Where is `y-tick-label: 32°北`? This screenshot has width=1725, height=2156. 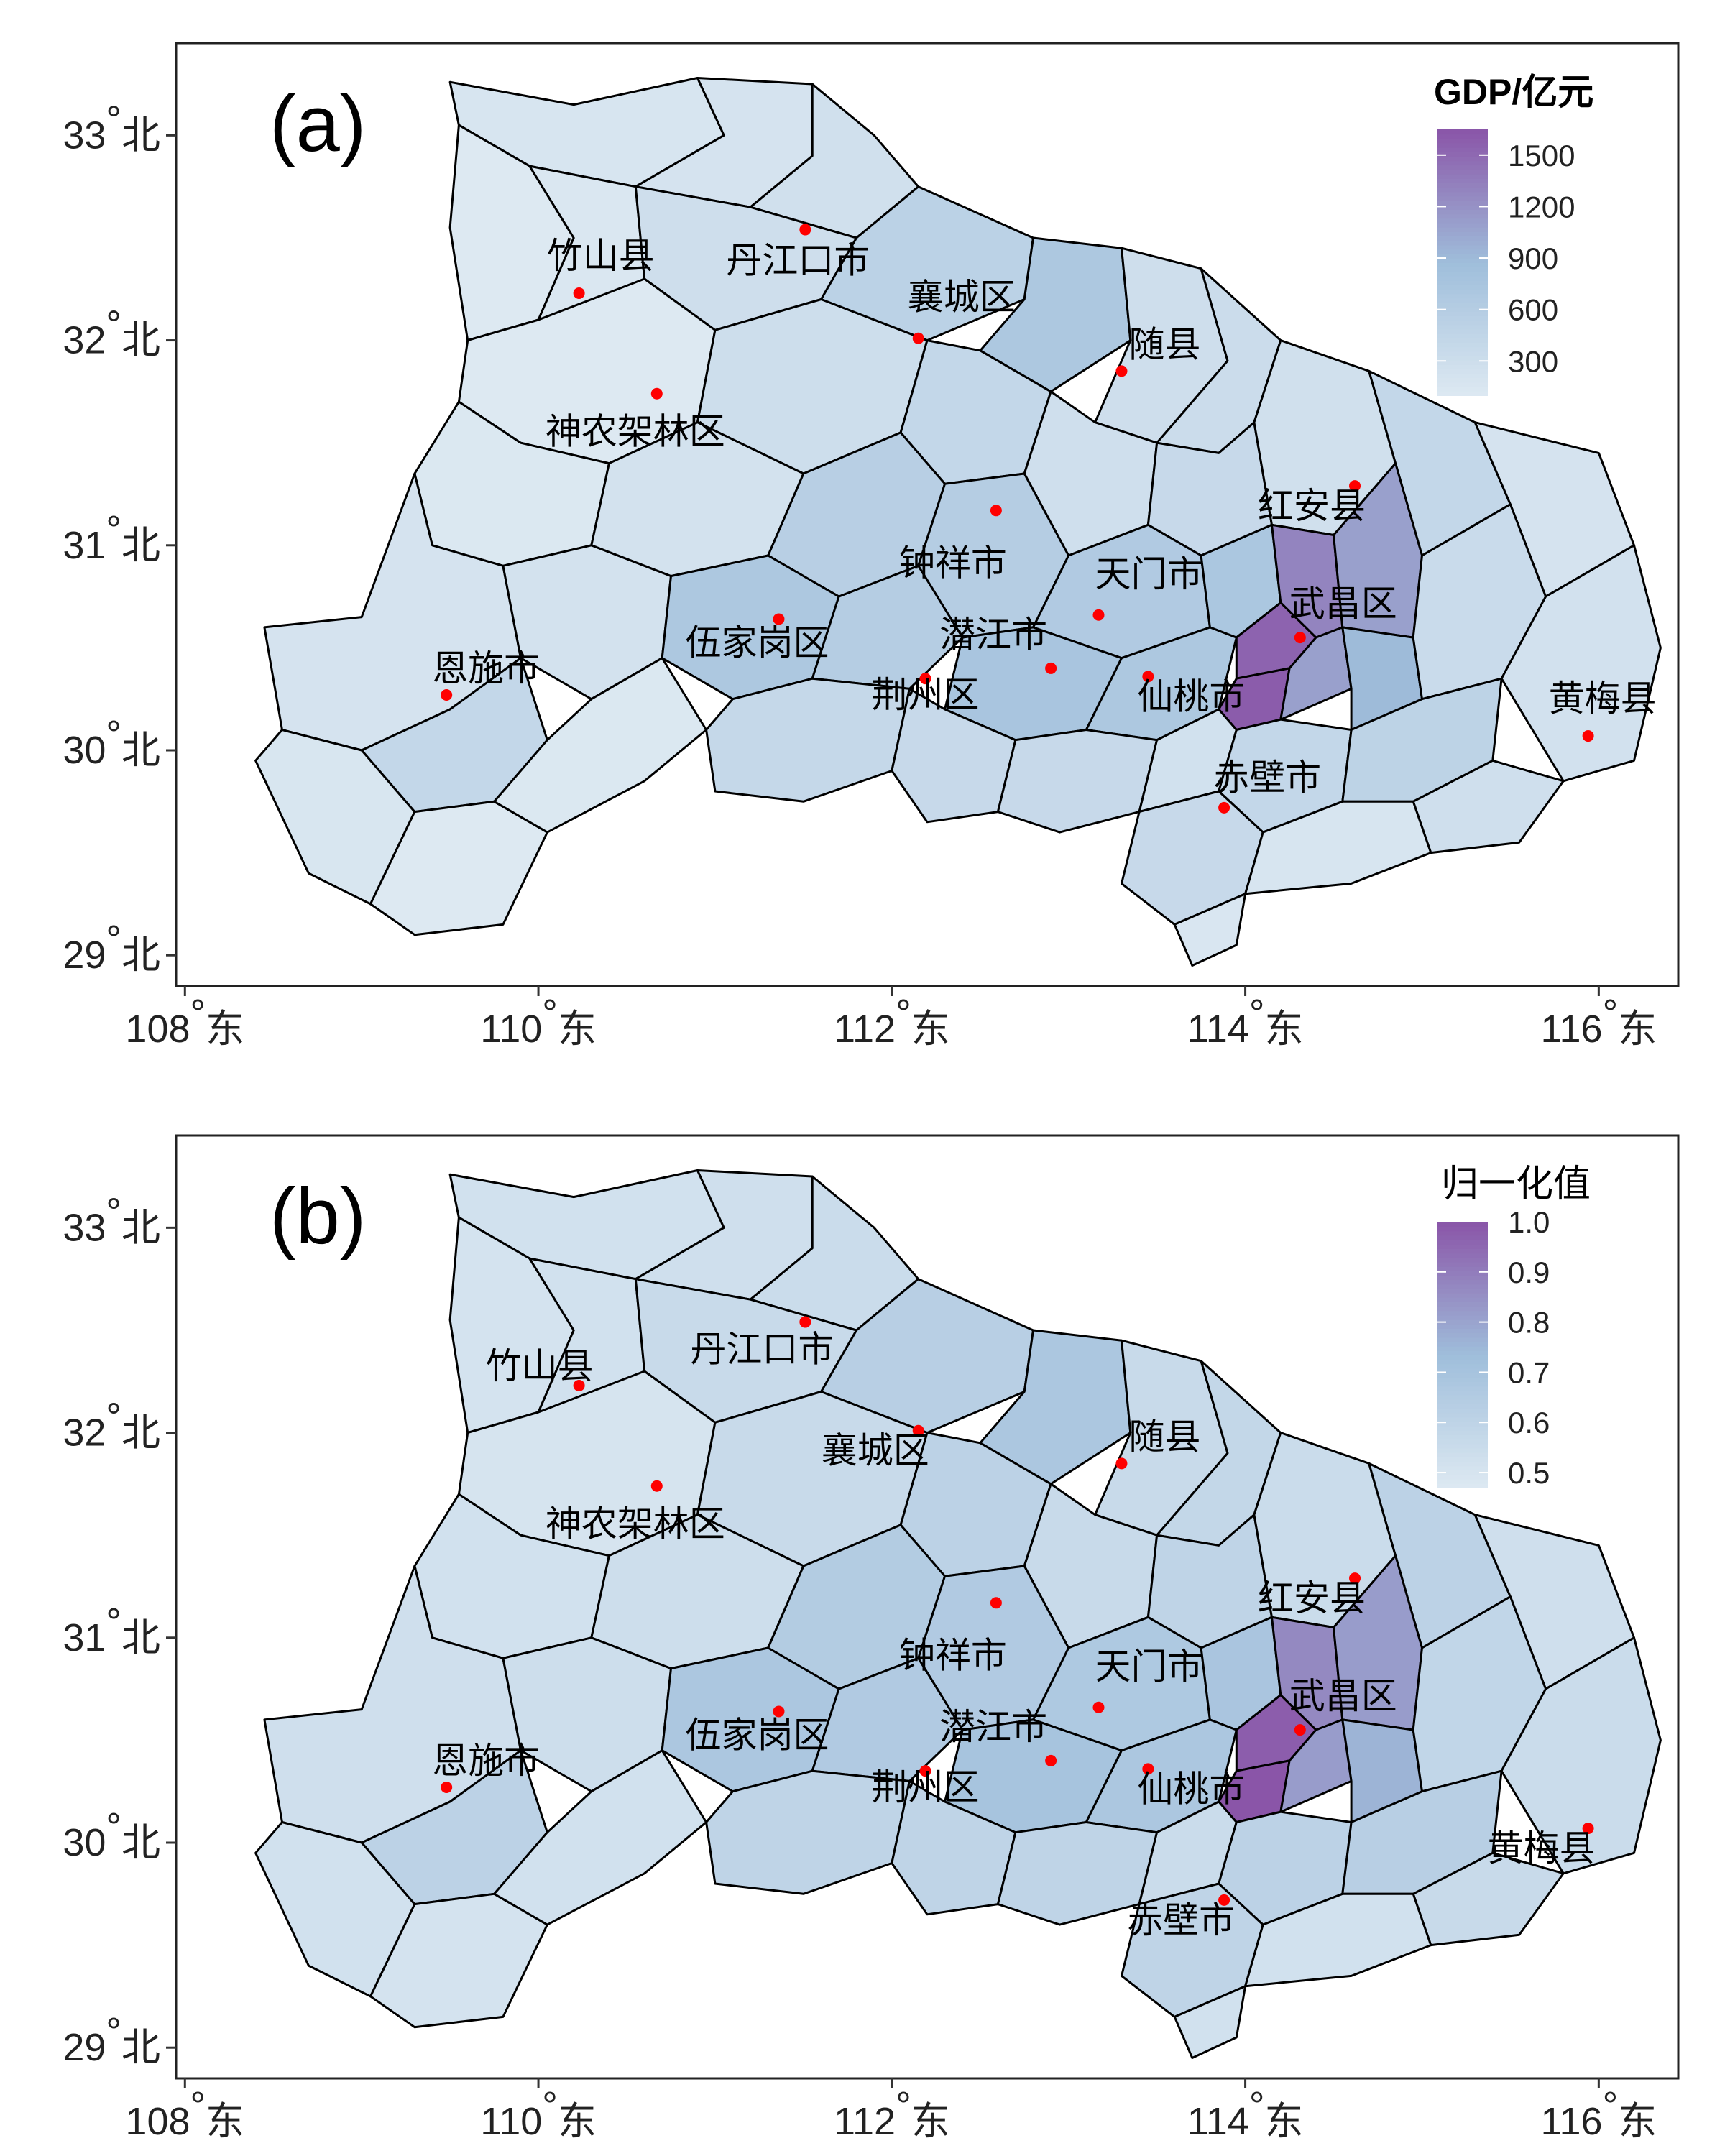
y-tick-label: 32°北 is located at coordinates (111, 1425).